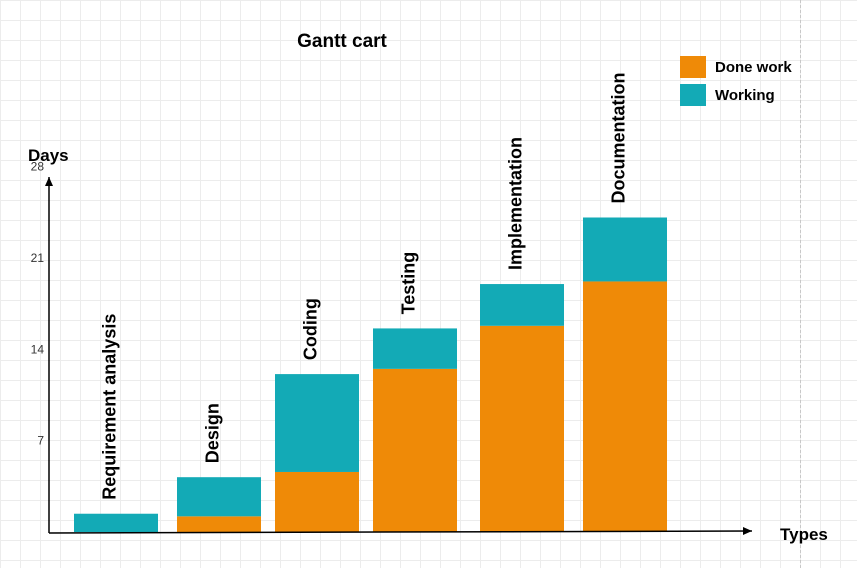  What do you see at coordinates (400, 531) in the screenshot?
I see `x-axis` at bounding box center [400, 531].